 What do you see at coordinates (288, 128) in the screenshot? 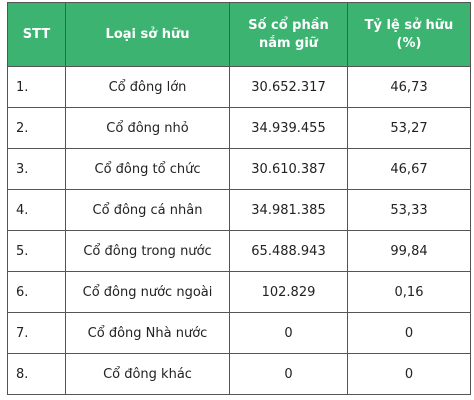
I see `table-cell: 34.939.455` at bounding box center [288, 128].